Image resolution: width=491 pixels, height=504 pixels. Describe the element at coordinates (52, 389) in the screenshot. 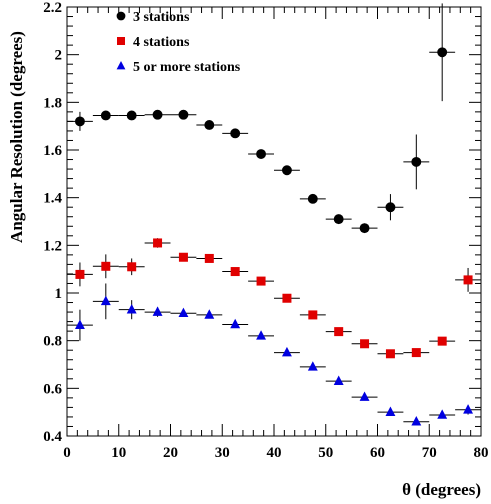

I see `y-tick-label: 0.6` at that location.